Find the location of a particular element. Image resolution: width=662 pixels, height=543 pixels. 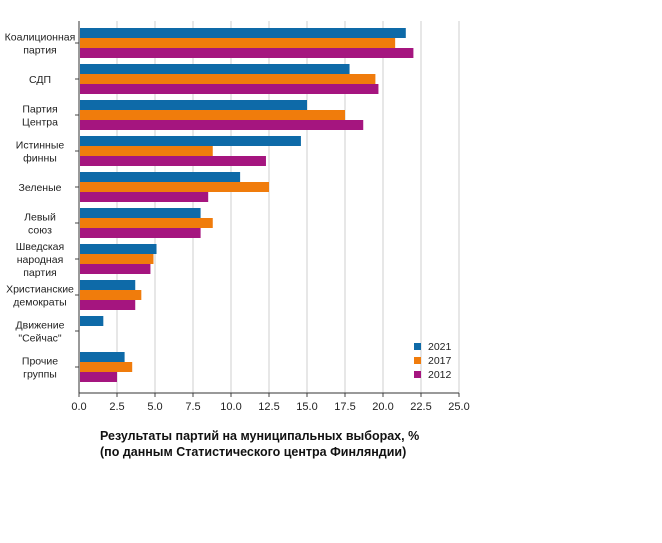

category-label: Партия is located at coordinates (39, 110).